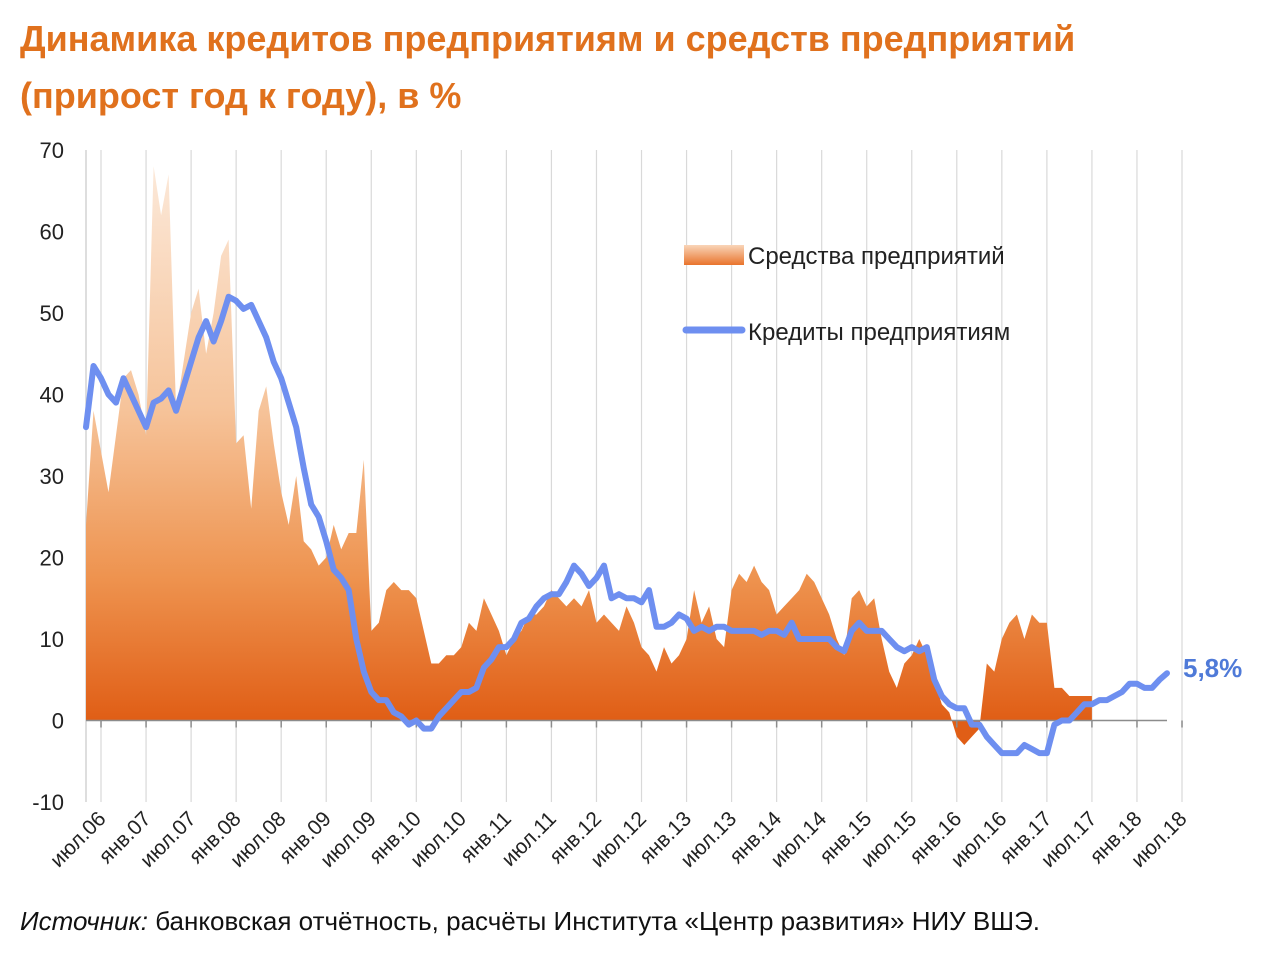 This screenshot has width=1280, height=967. What do you see at coordinates (78, 839) in the screenshot?
I see `x-tick-label: июл.06` at bounding box center [78, 839].